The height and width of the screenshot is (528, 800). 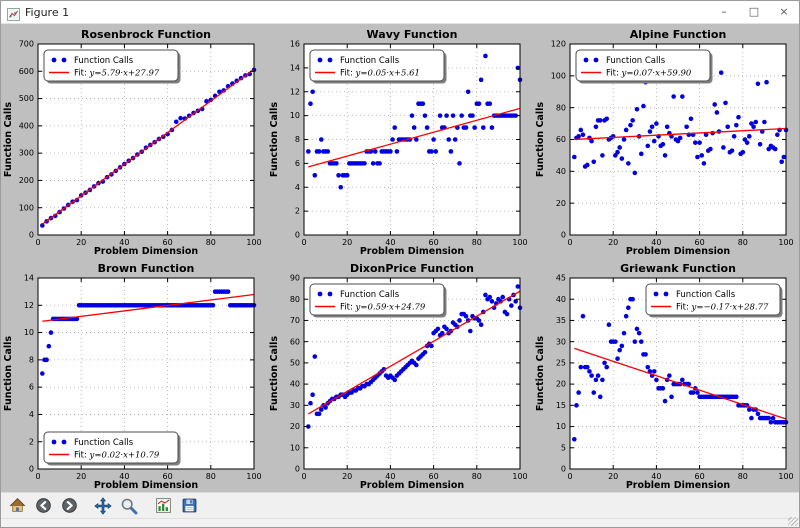 I want to click on svg-text: 5, so click(x=563, y=447).